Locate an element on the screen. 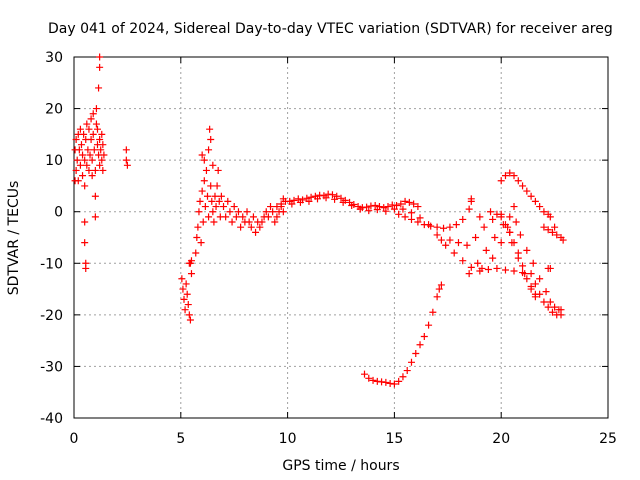 This screenshot has width=640, height=480. y-axis-label: SDTVAR / TECUs is located at coordinates (14, 238).